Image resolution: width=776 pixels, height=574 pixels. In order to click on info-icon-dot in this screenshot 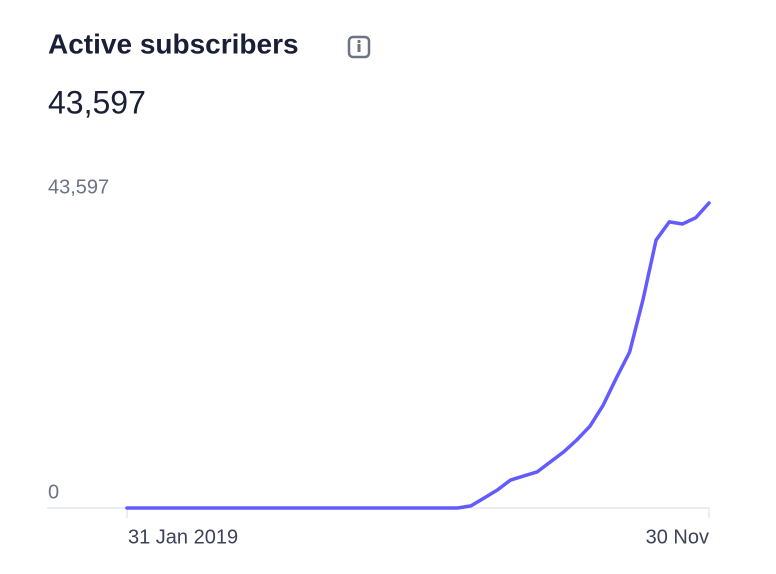, I will do `click(359, 41)`.